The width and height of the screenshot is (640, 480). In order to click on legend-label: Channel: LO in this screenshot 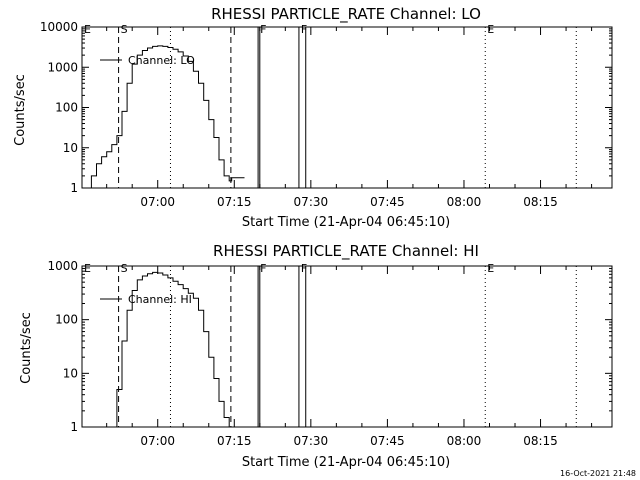, I will do `click(161, 60)`.